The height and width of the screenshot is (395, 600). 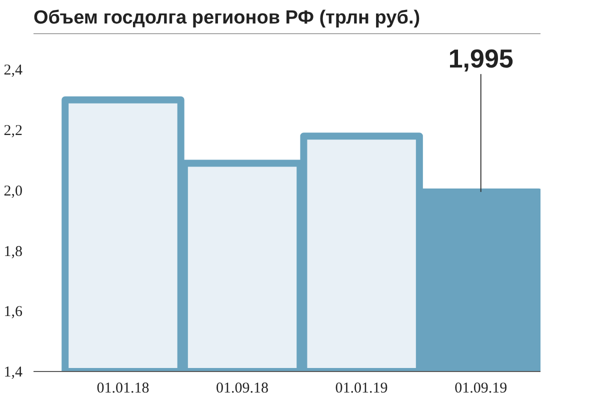 I want to click on y-tick-label: 1,4, so click(x=13, y=372).